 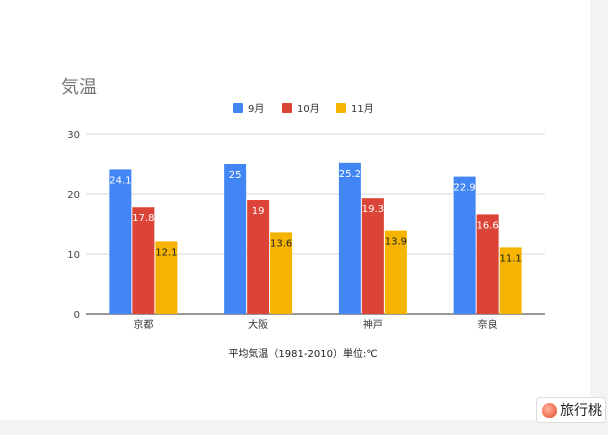 I want to click on y-tick-label: 10, so click(x=73, y=255).